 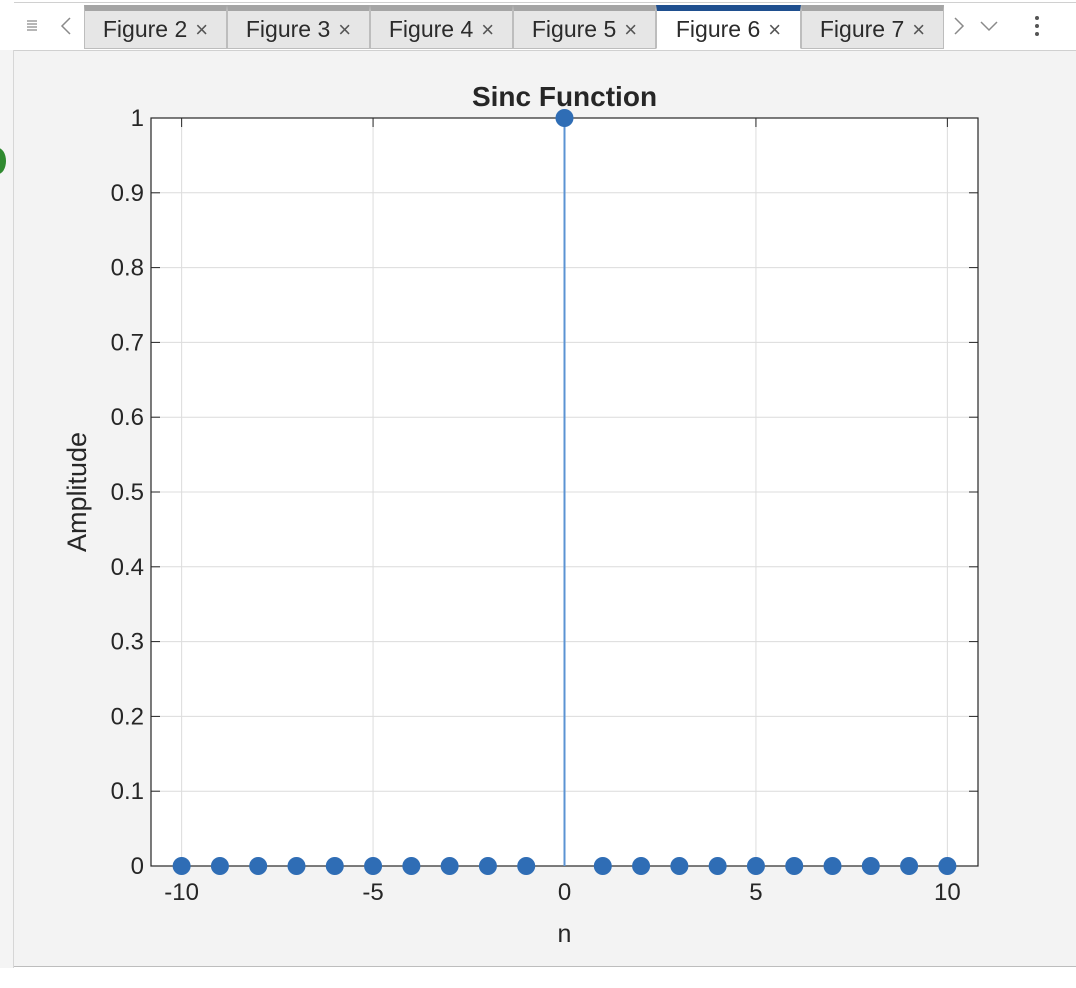 I want to click on y-tick-label: 0.2, so click(x=127, y=716).